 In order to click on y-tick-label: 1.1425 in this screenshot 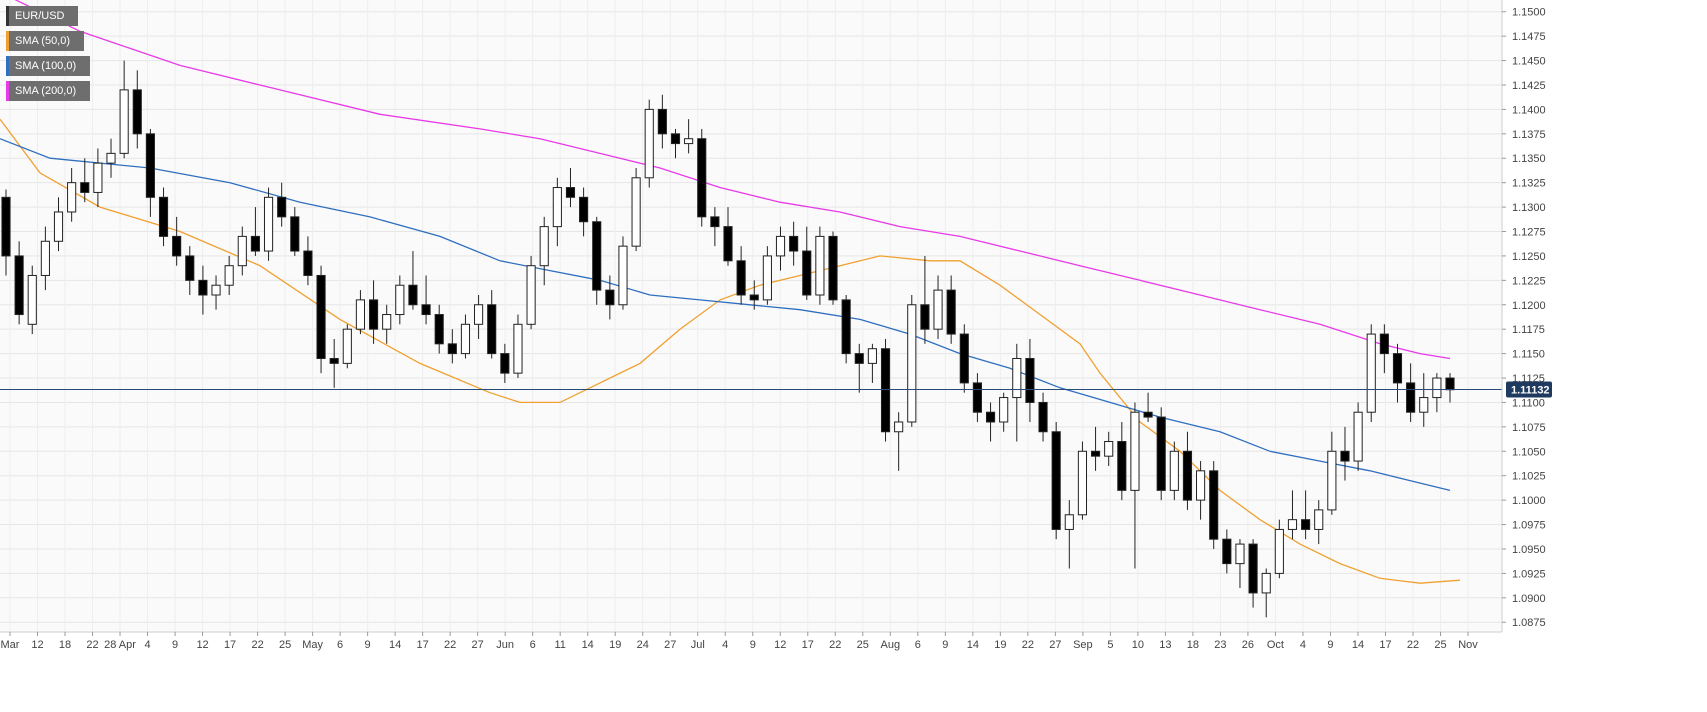, I will do `click(1529, 86)`.